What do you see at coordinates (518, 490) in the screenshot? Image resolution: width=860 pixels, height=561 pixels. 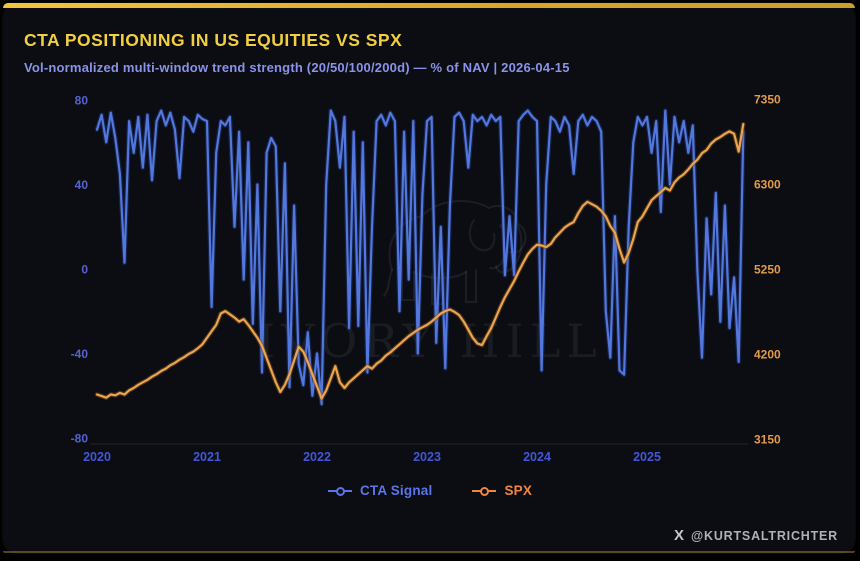 I see `legend-label-spx: SPX` at bounding box center [518, 490].